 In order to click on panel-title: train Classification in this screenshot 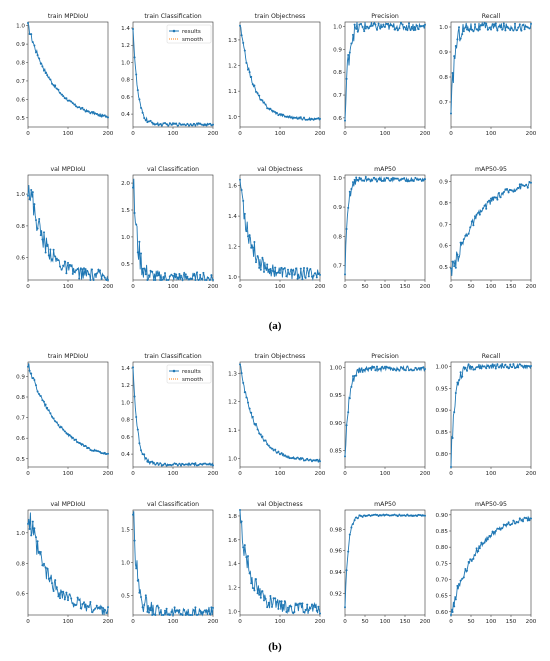, I will do `click(172, 356)`.